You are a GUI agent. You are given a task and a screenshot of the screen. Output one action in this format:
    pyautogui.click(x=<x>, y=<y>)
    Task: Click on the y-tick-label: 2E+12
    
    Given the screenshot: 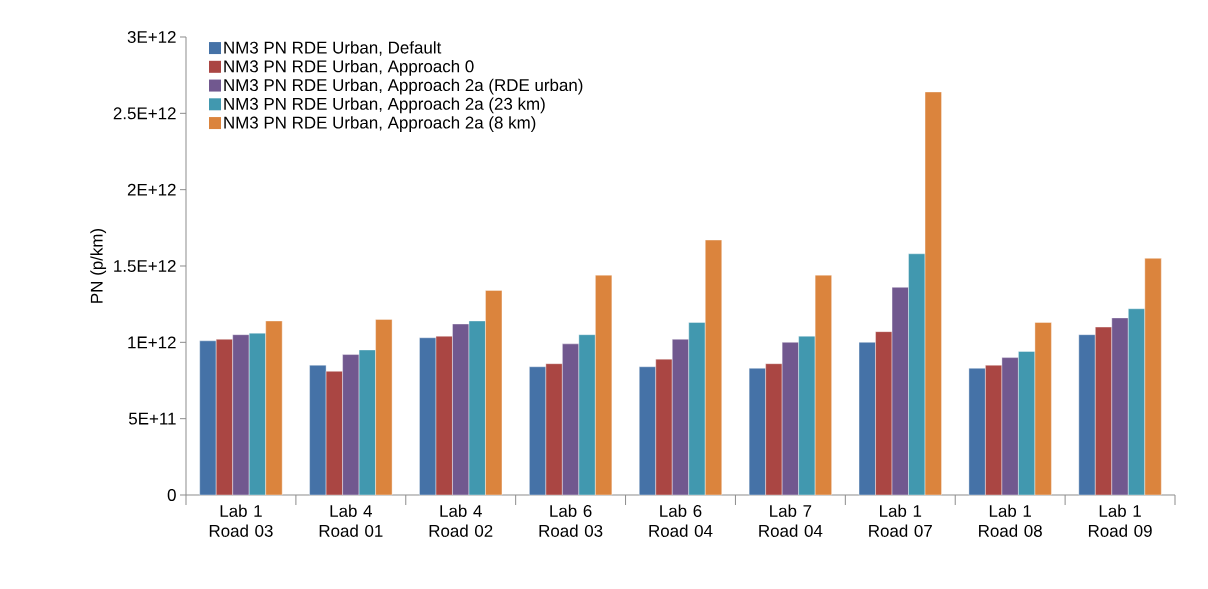 What is the action you would take?
    pyautogui.click(x=151, y=189)
    